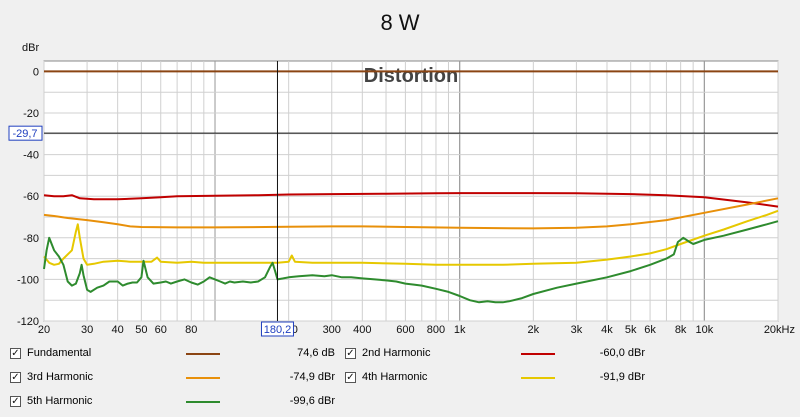  I want to click on legend-item-5th-harmonic: ✓ 5th Harmonic -99,6 dBr, so click(175, 404).